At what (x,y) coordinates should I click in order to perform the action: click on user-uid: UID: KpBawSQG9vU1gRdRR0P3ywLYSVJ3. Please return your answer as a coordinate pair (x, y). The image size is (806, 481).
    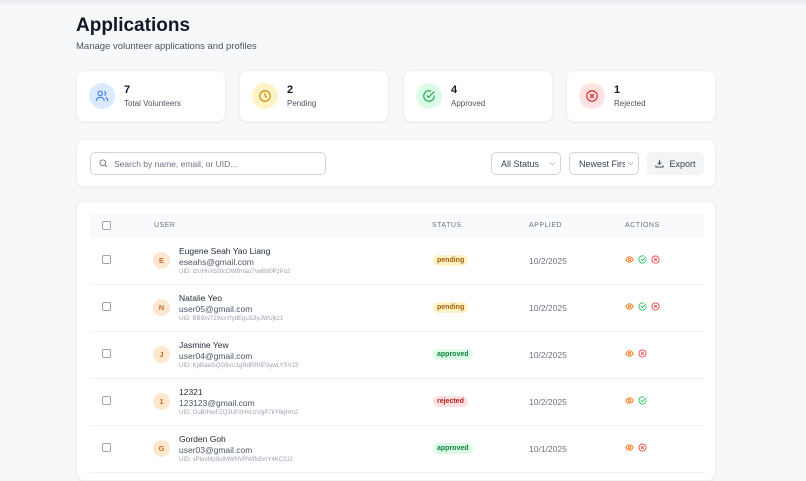
    Looking at the image, I should click on (238, 366).